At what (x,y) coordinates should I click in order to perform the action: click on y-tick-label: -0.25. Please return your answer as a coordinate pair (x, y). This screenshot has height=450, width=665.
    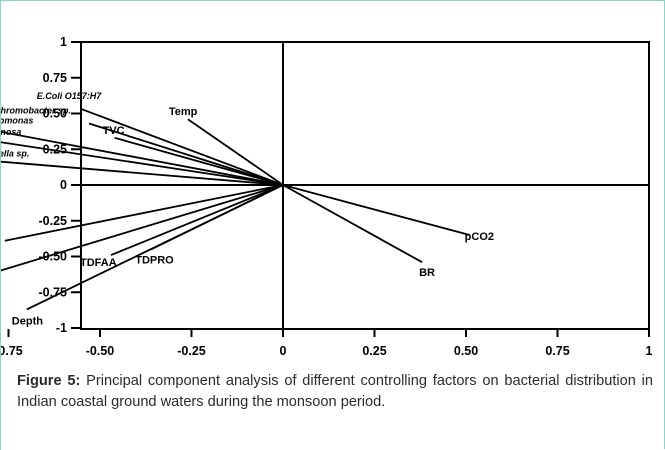
    Looking at the image, I should click on (53, 221).